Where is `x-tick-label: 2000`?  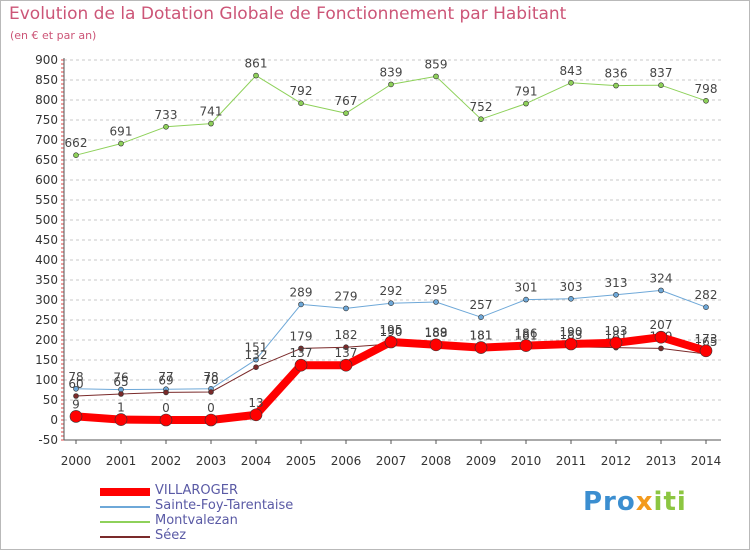 x-tick-label: 2000 is located at coordinates (76, 461).